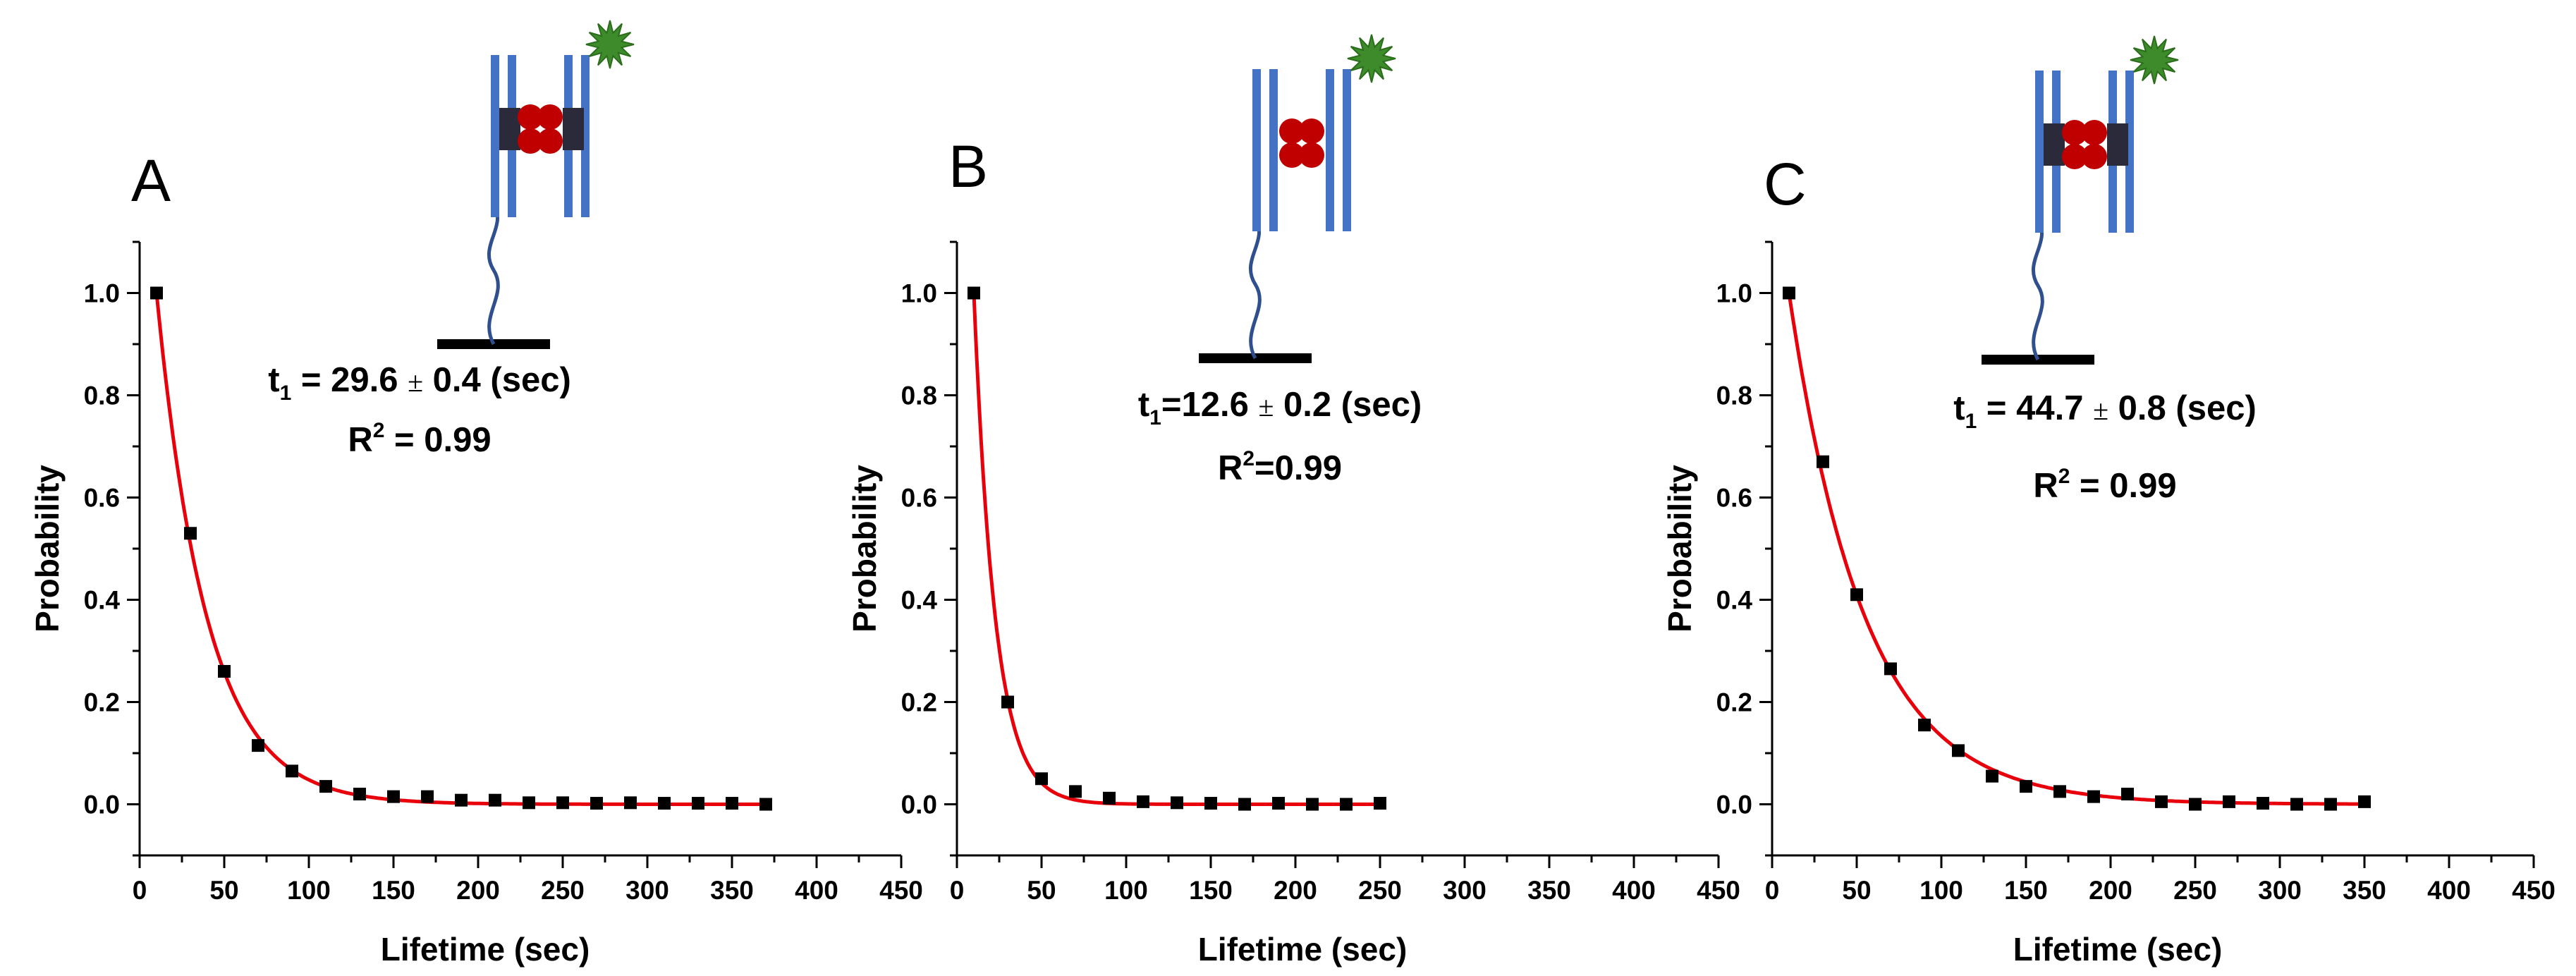  I want to click on panel-letter: A, so click(151, 180).